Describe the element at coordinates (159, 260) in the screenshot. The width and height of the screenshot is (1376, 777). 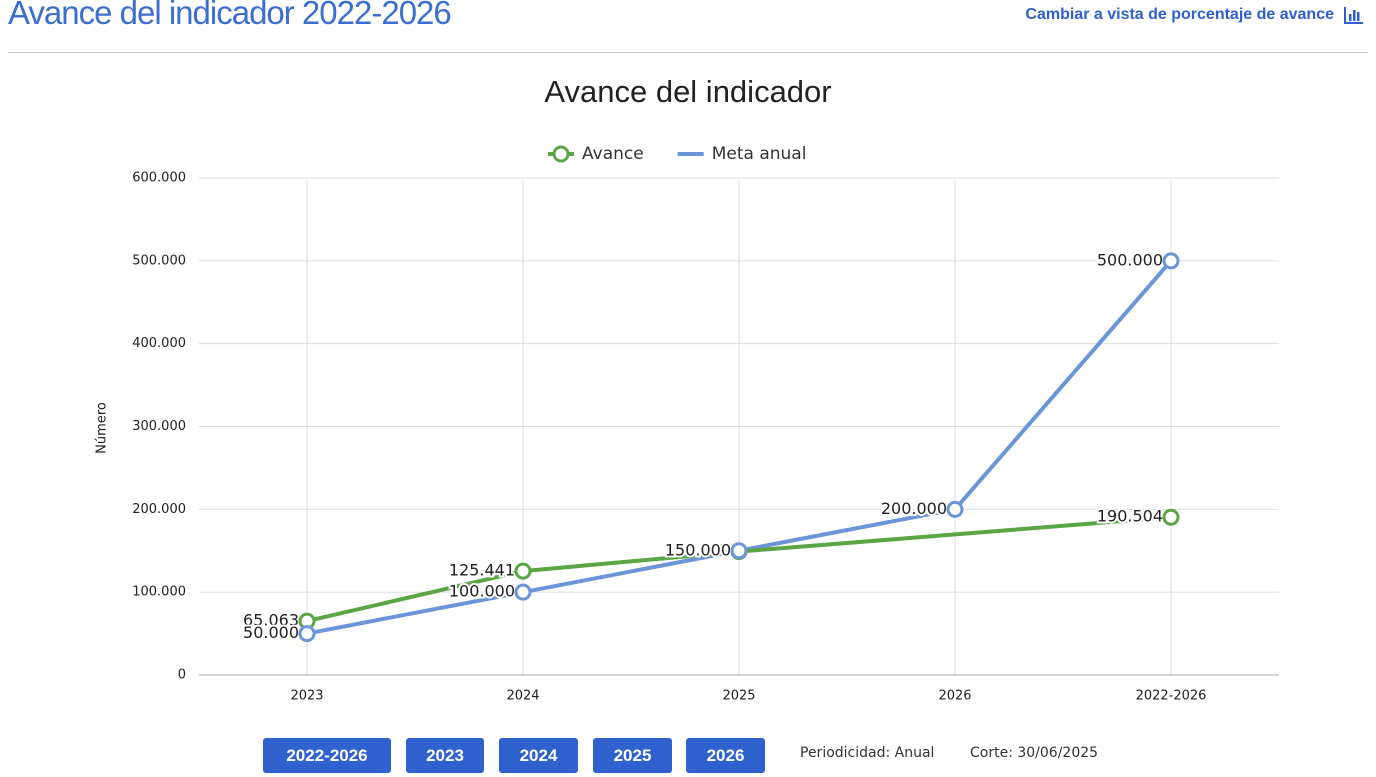
I see `y-tick-label: 500.000` at that location.